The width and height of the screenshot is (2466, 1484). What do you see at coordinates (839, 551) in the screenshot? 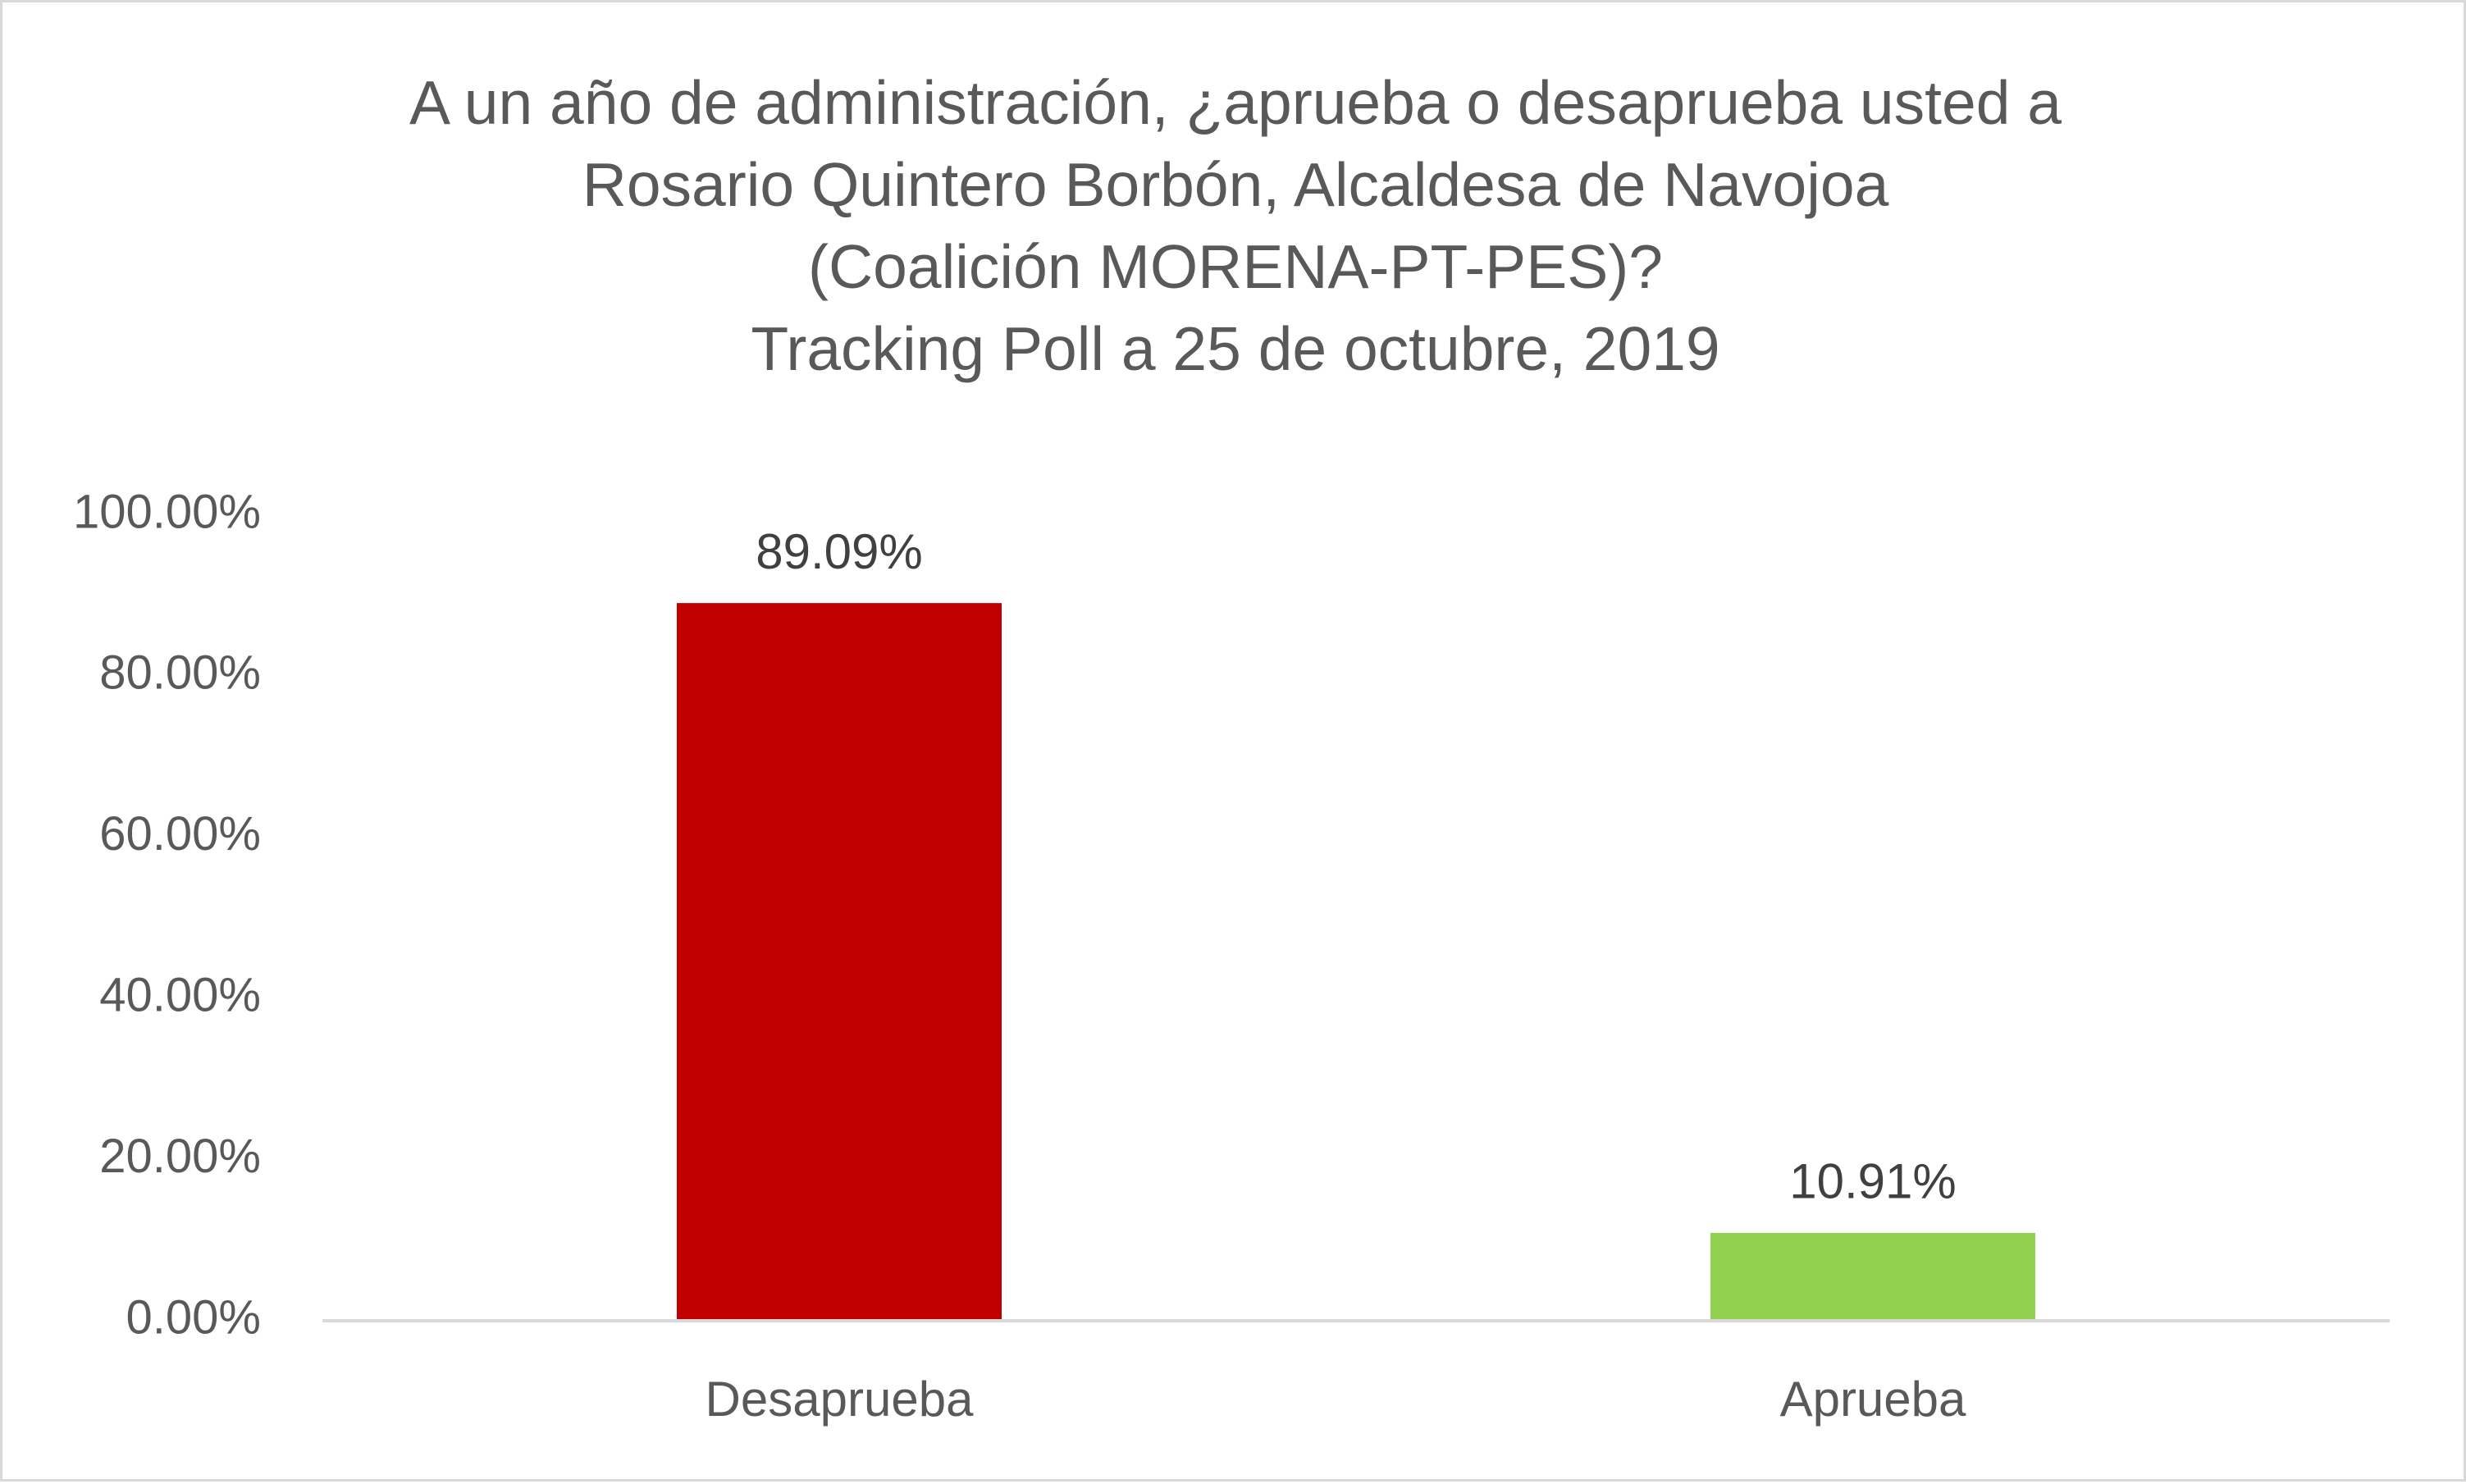
I see `data-label: 89.09%` at bounding box center [839, 551].